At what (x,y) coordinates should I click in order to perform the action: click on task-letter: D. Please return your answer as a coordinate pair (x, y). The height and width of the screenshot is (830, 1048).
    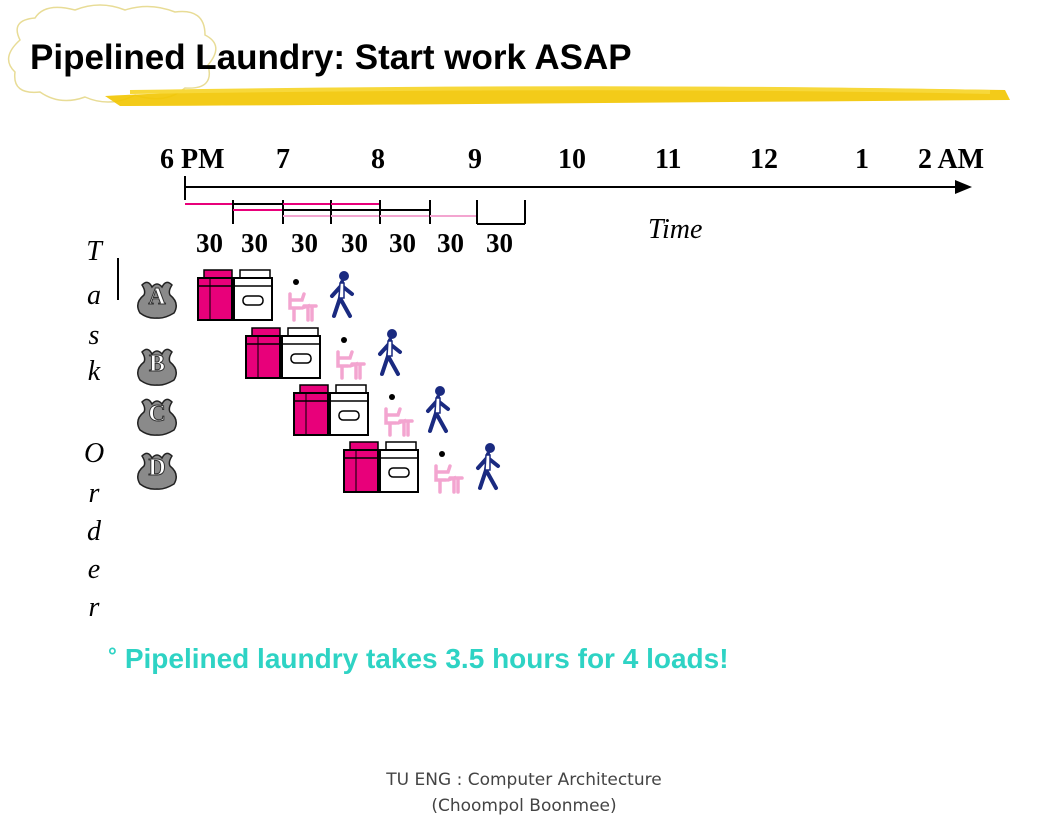
    Looking at the image, I should click on (157, 468).